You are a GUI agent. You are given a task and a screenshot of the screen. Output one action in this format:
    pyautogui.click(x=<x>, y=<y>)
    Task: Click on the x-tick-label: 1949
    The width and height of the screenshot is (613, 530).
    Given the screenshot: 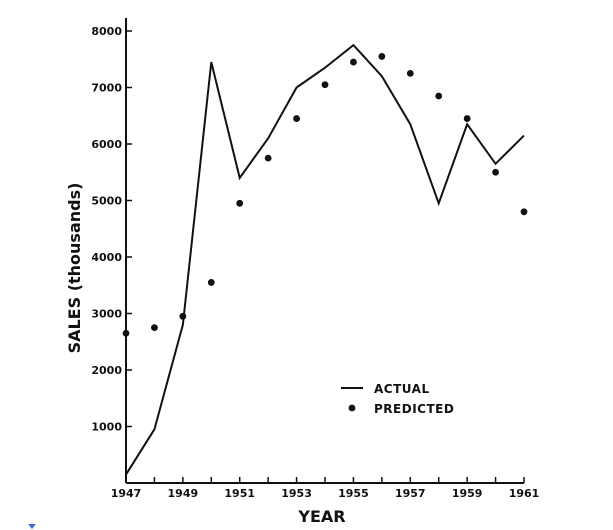 What is the action you would take?
    pyautogui.click(x=183, y=493)
    